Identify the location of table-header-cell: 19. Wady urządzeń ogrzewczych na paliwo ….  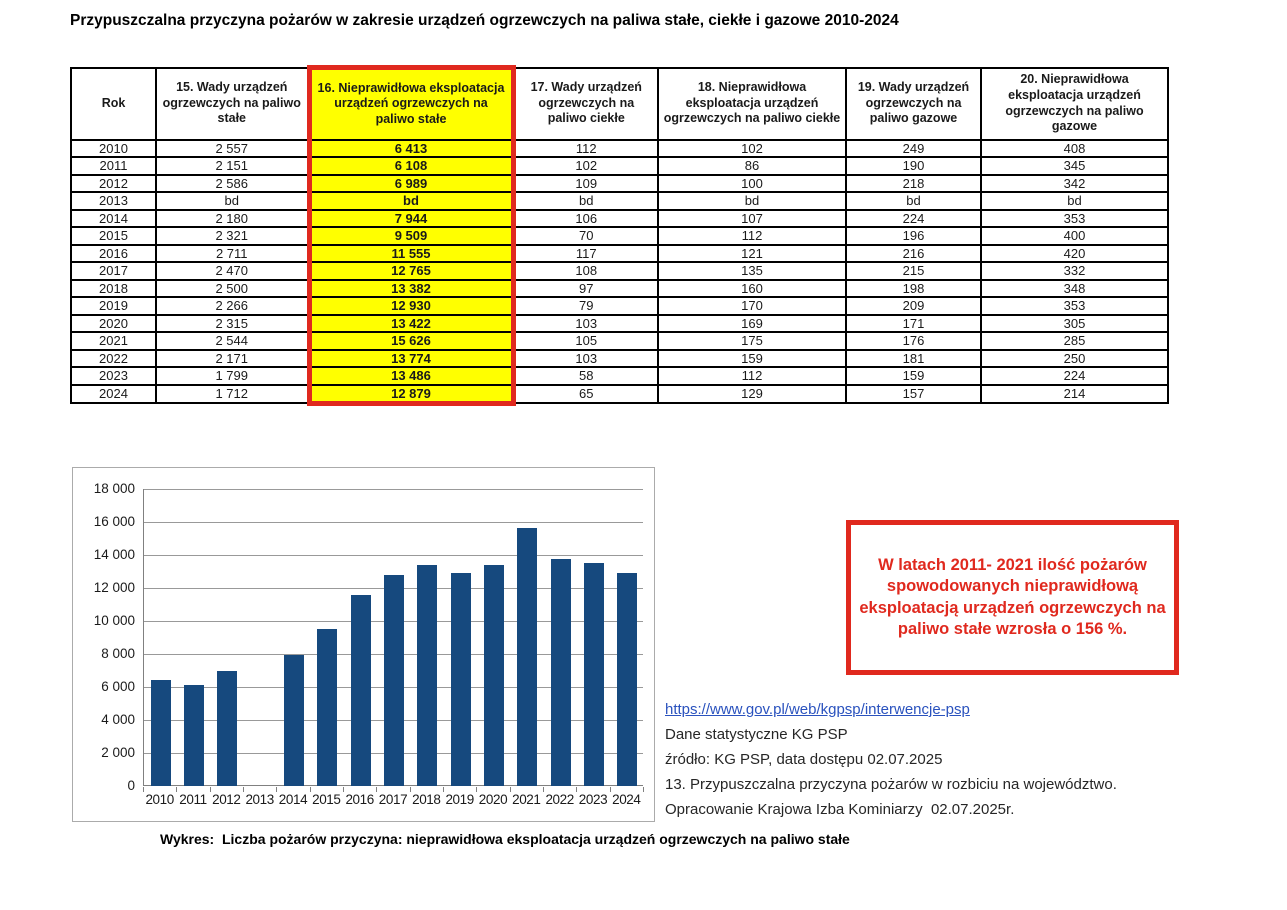
(913, 103).